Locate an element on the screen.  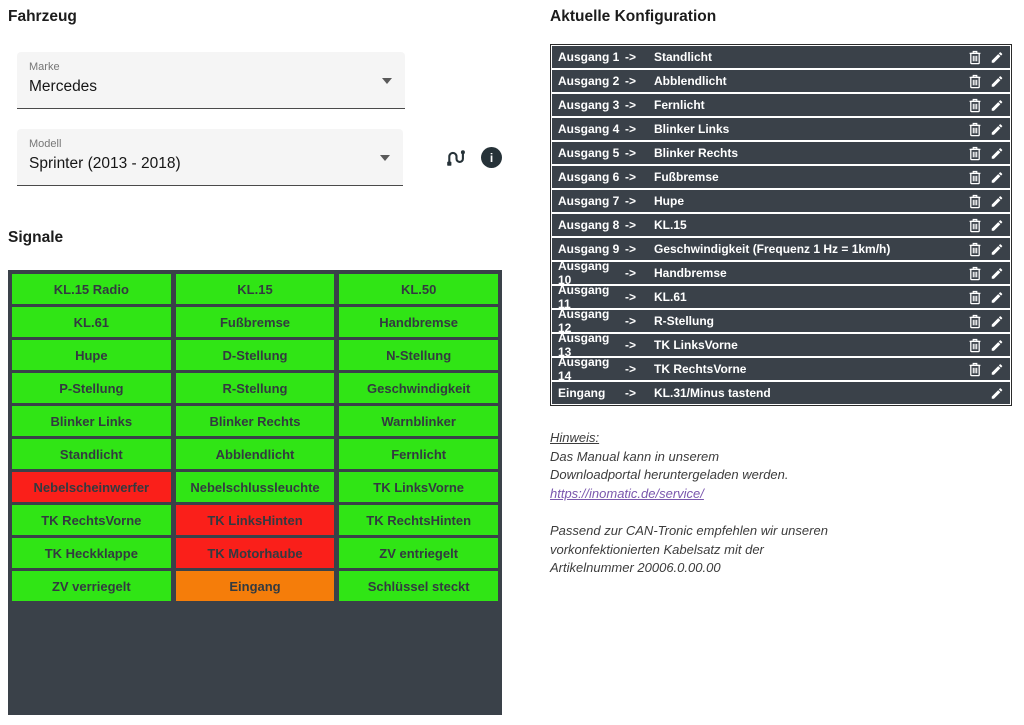
signal-button: Fußbremse is located at coordinates (255, 322).